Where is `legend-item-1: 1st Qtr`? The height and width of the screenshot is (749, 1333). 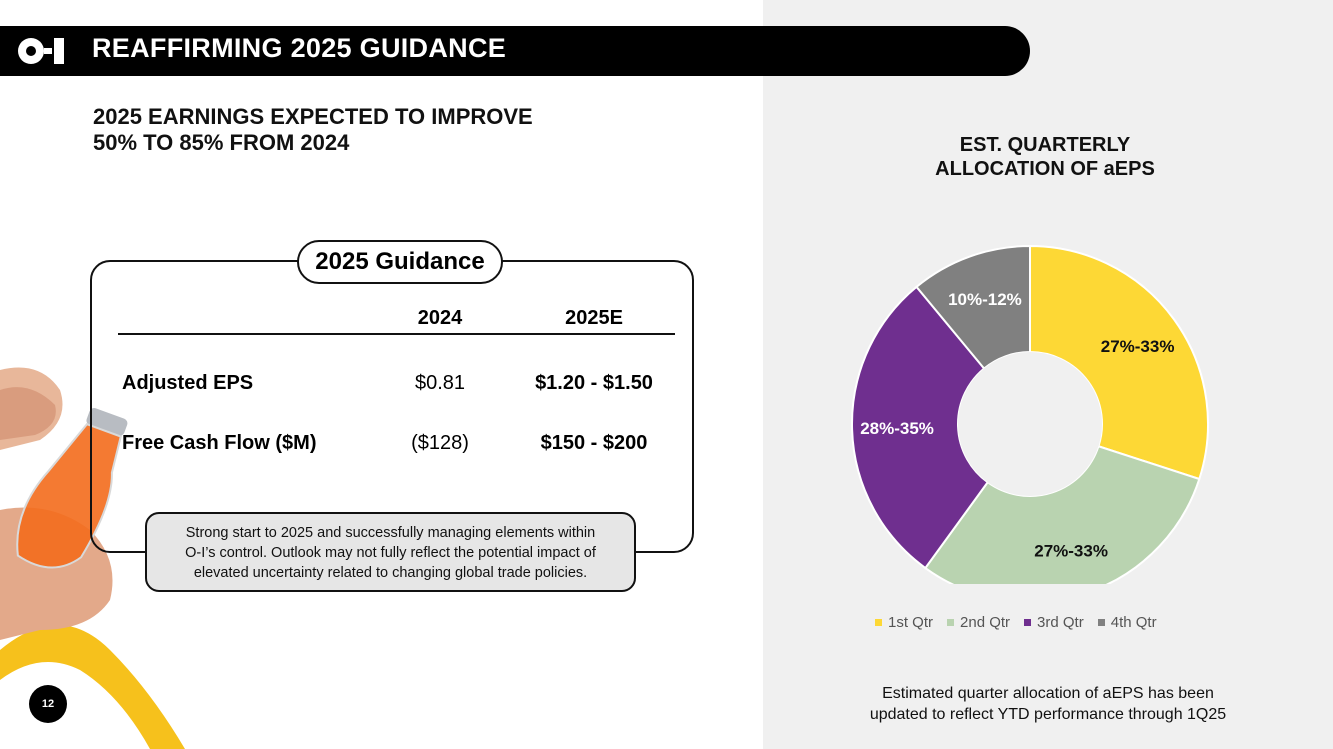 legend-item-1: 1st Qtr is located at coordinates (904, 622).